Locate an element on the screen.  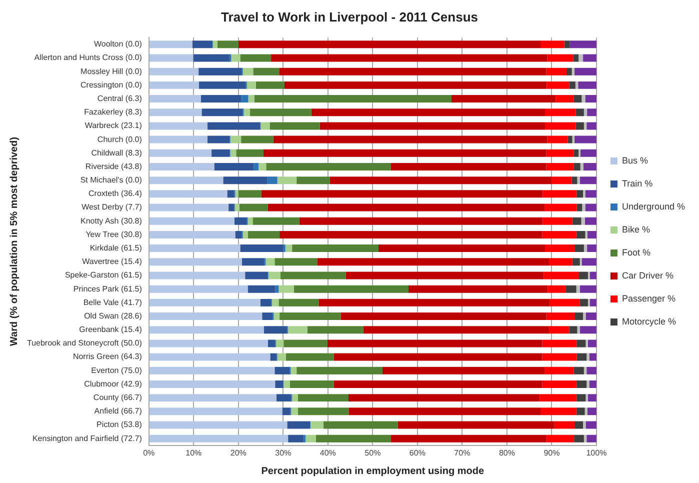
legend-label: Passenger % is located at coordinates (649, 298).